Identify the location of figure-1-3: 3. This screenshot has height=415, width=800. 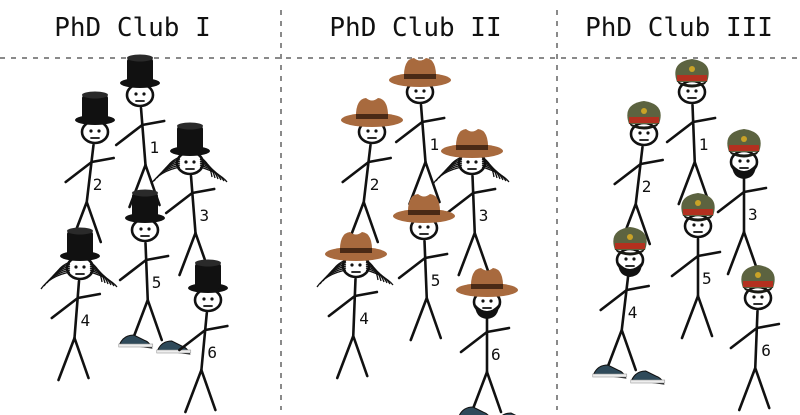
(189, 199).